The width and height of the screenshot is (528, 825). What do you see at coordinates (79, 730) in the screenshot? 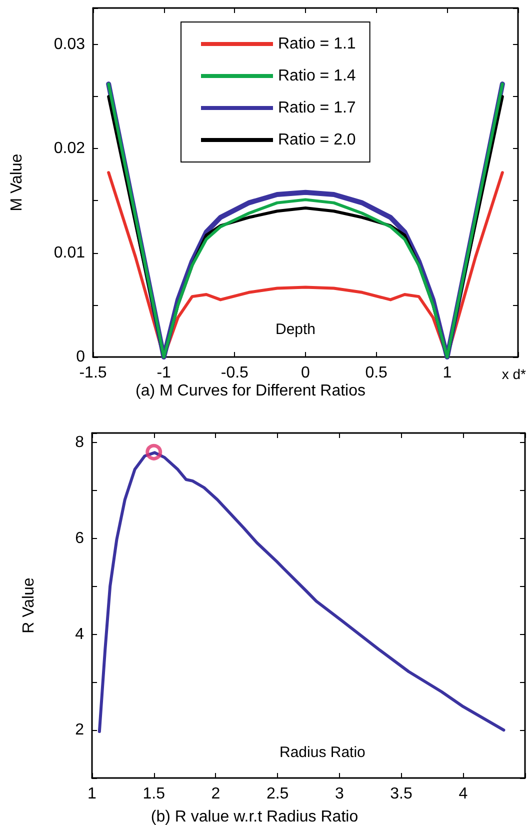
I see `y-tick-label: 2` at bounding box center [79, 730].